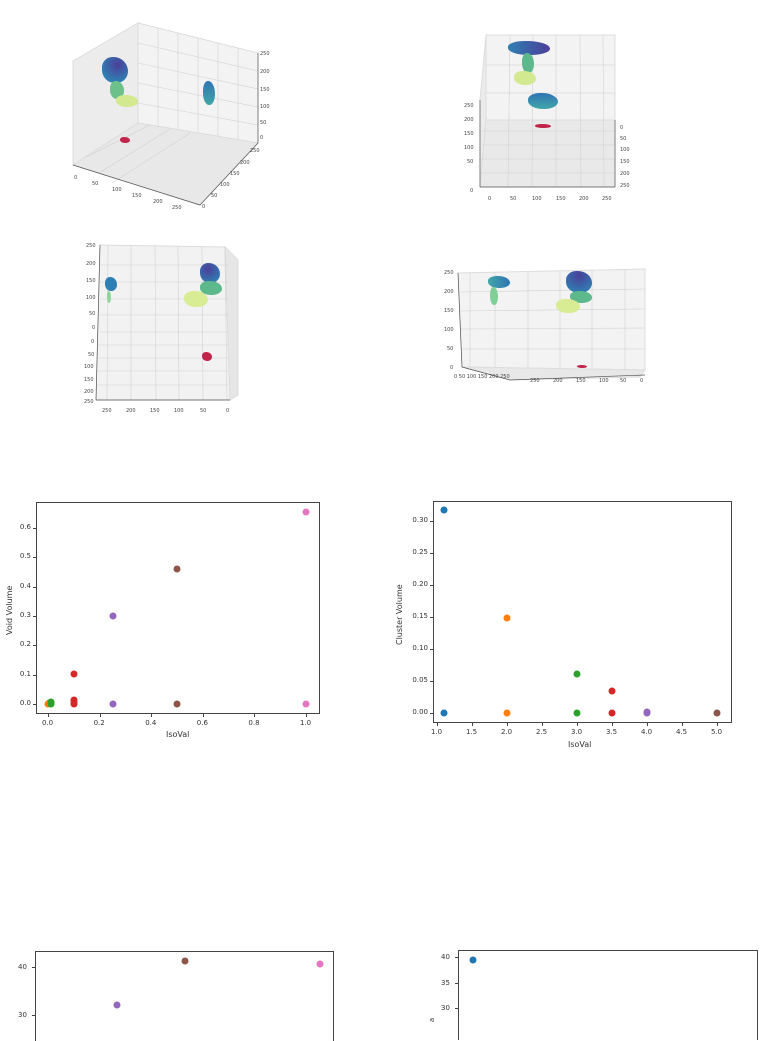 This screenshot has height=1041, width=768. What do you see at coordinates (717, 732) in the screenshot?
I see `x-tick: 5.0` at bounding box center [717, 732].